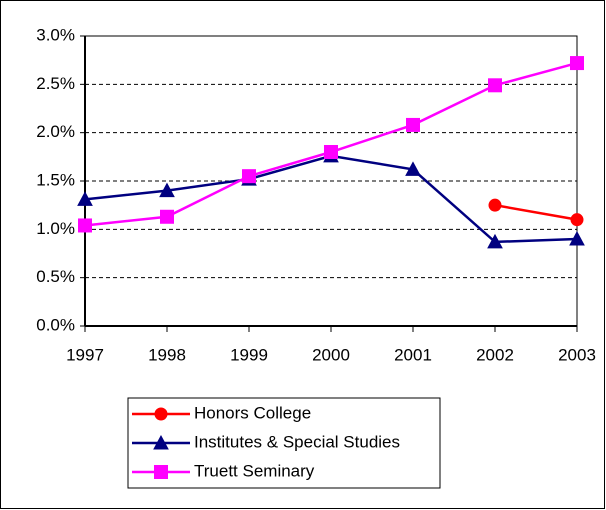  What do you see at coordinates (55, 131) in the screenshot?
I see `y-tick-label: 2.0%` at bounding box center [55, 131].